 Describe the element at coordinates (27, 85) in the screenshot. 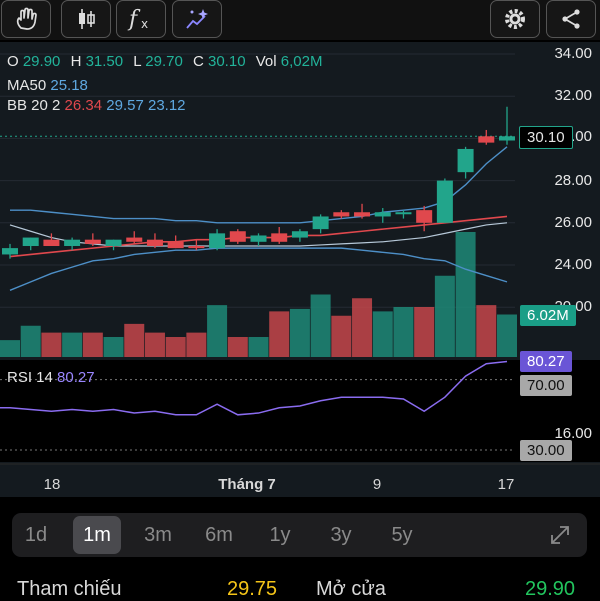

I see `ma50-label: MA50` at that location.